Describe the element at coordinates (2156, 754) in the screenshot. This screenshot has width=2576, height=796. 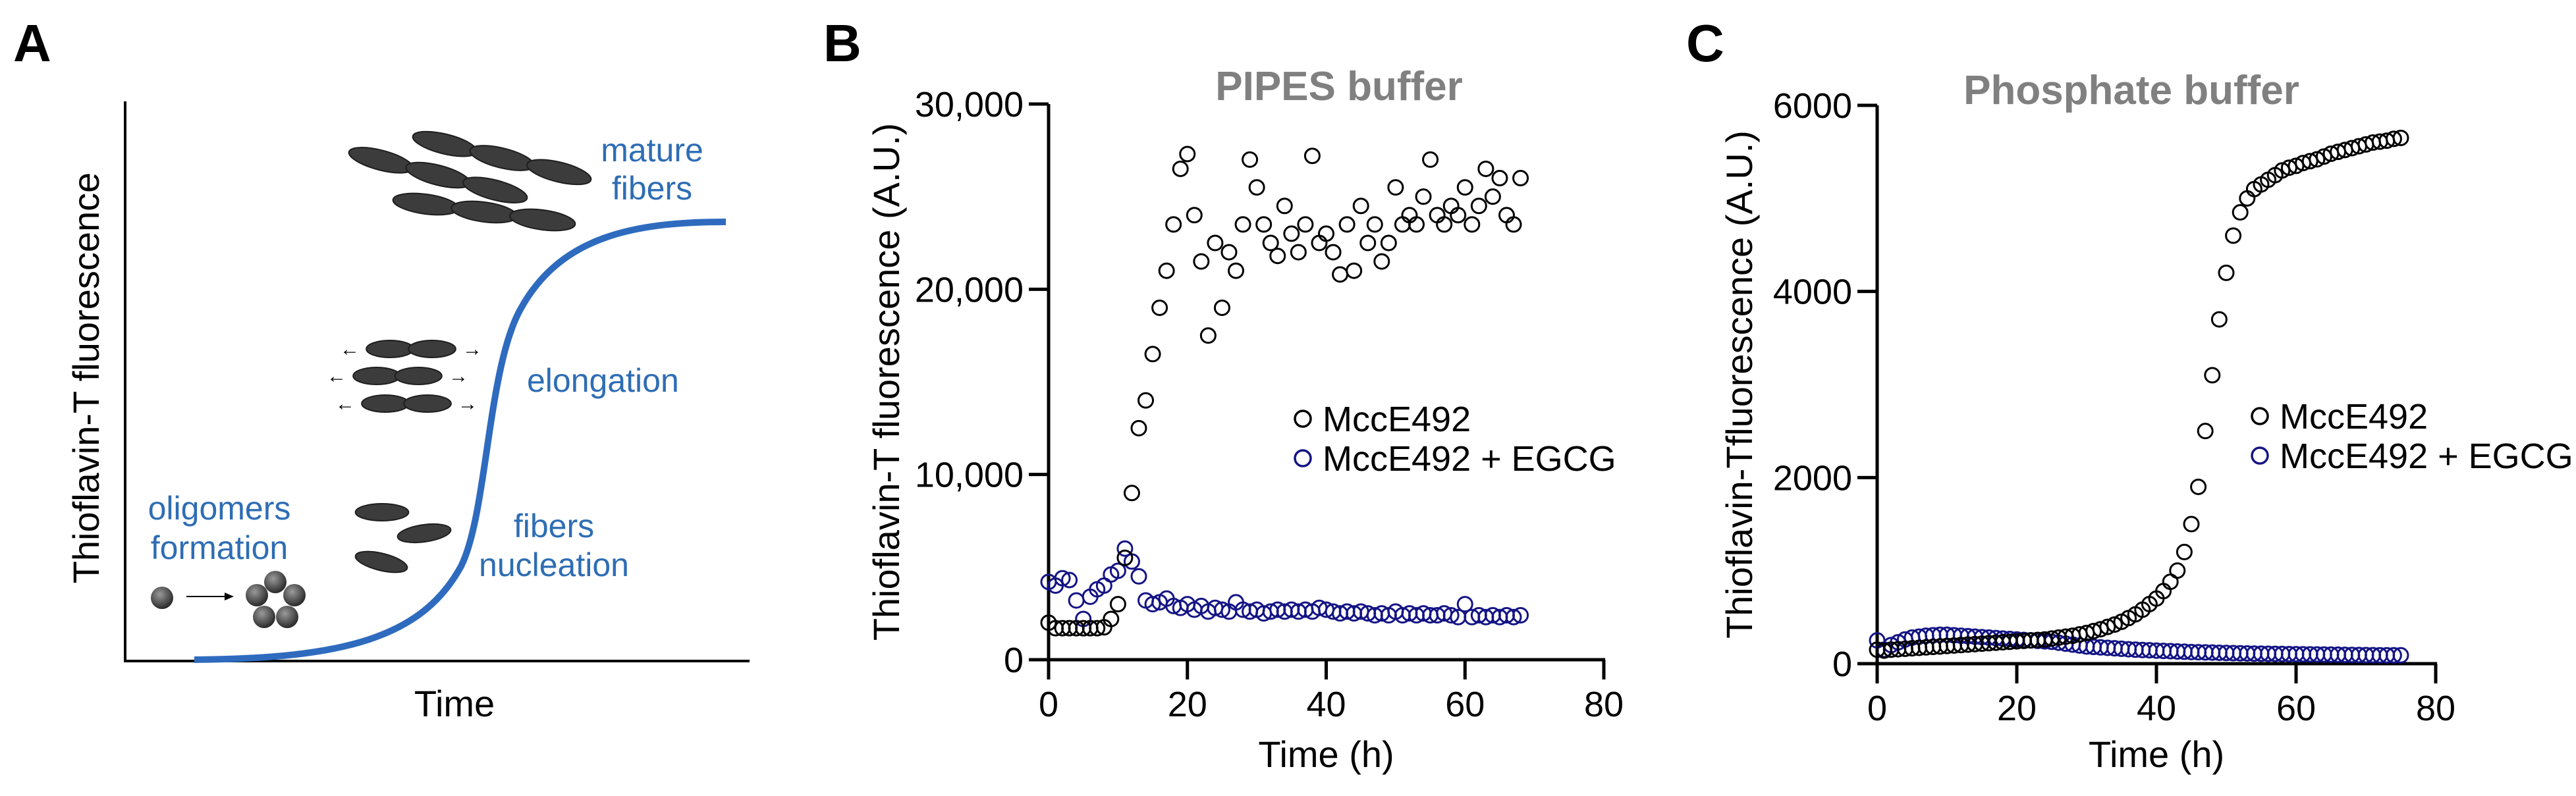
I see `x-axis-label: Time (h)` at that location.